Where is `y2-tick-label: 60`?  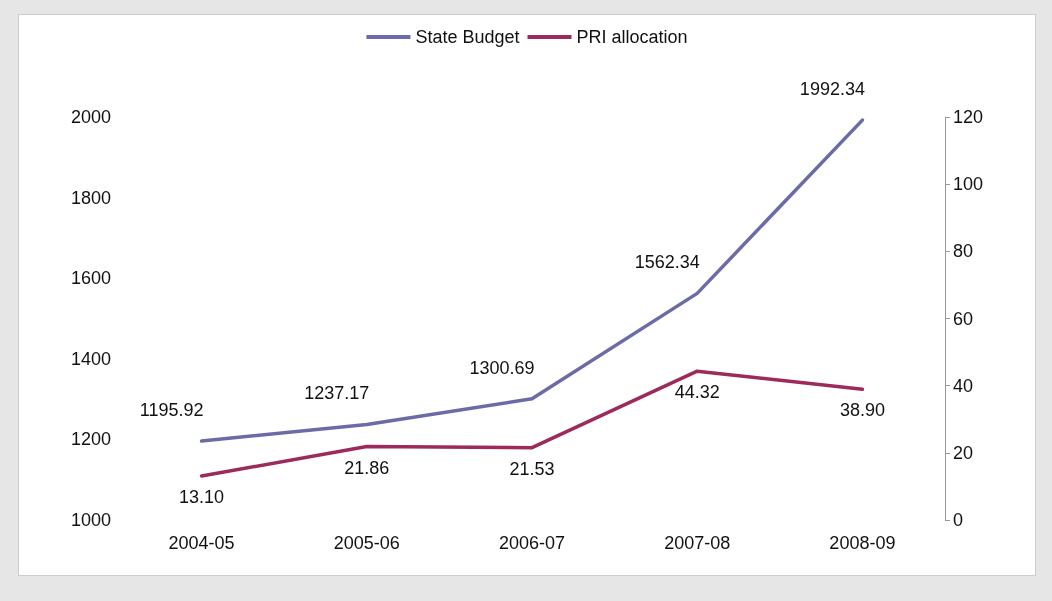
y2-tick-label: 60 is located at coordinates (963, 318).